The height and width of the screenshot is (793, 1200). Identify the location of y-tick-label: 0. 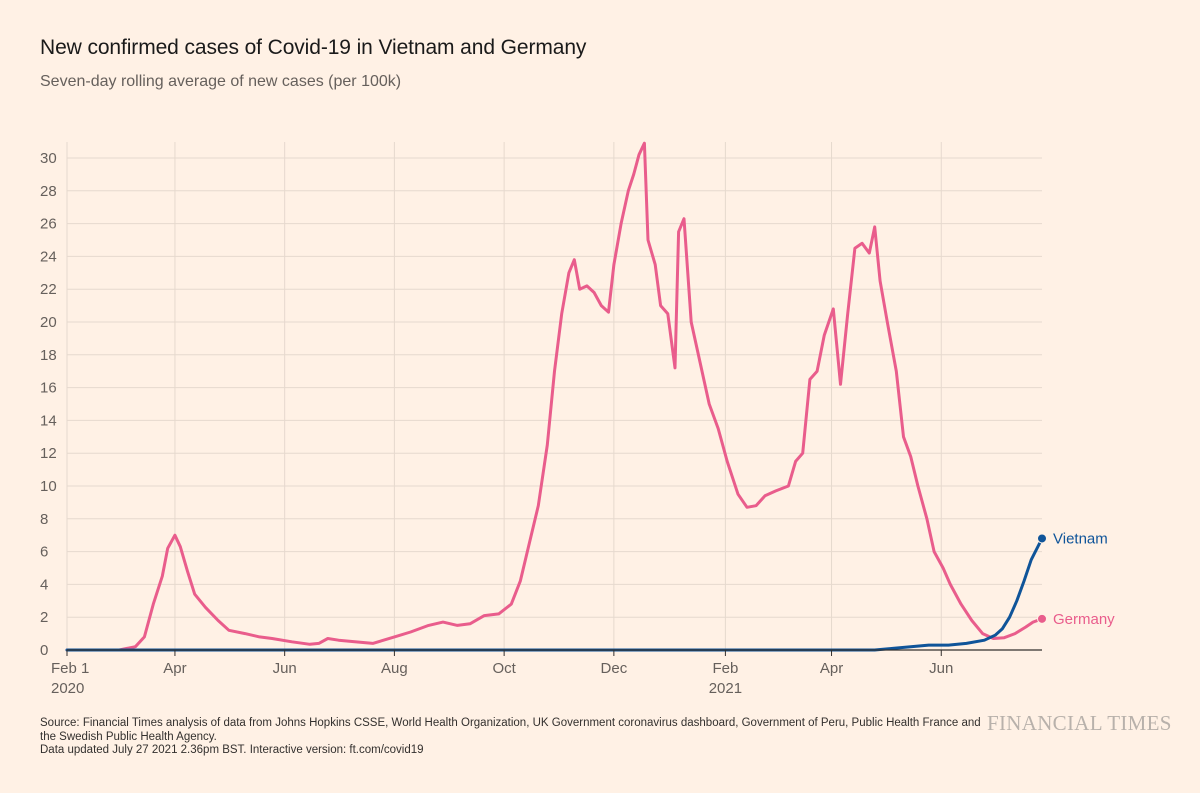
(44, 650).